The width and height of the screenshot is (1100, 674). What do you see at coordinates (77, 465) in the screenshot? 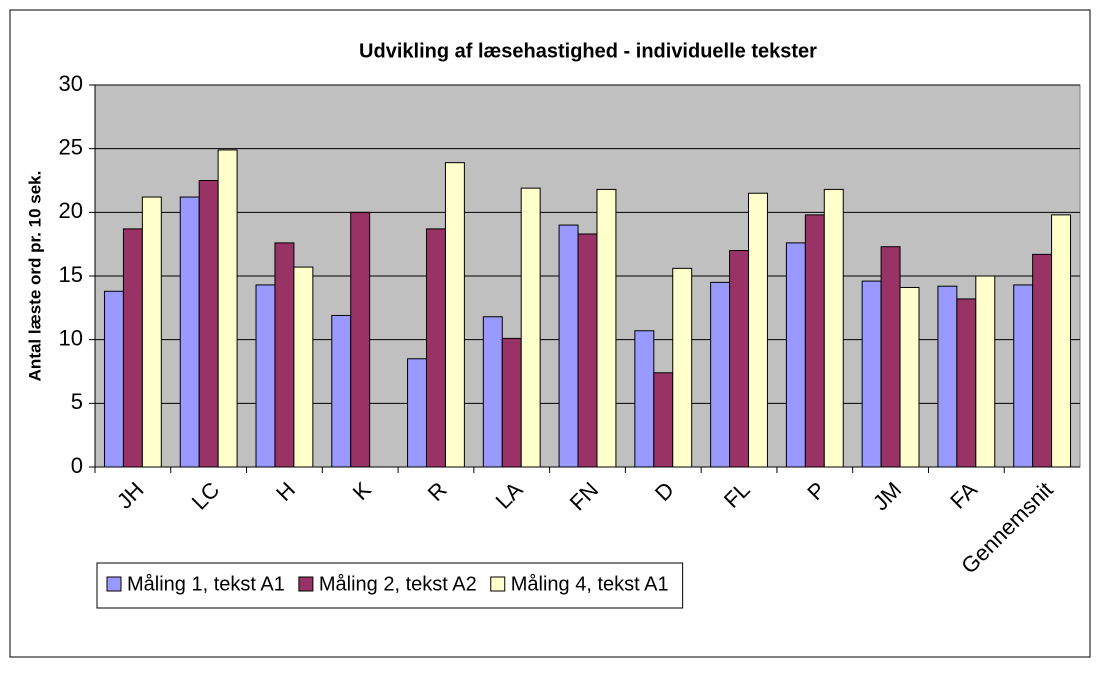
I see `y-tick-label: 0` at bounding box center [77, 465].